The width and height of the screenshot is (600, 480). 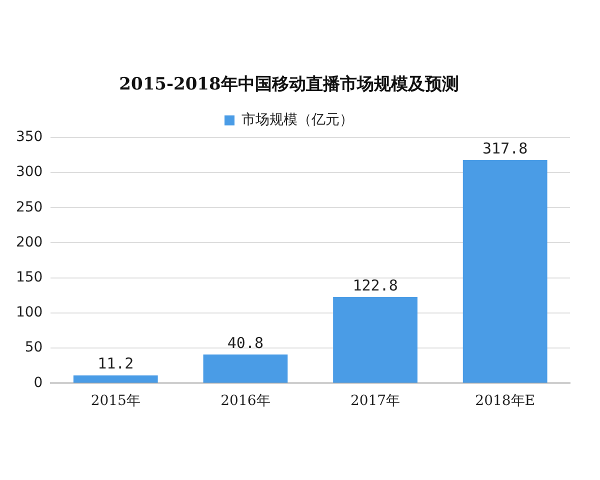 What do you see at coordinates (505, 148) in the screenshot?
I see `data-label: 317.8` at bounding box center [505, 148].